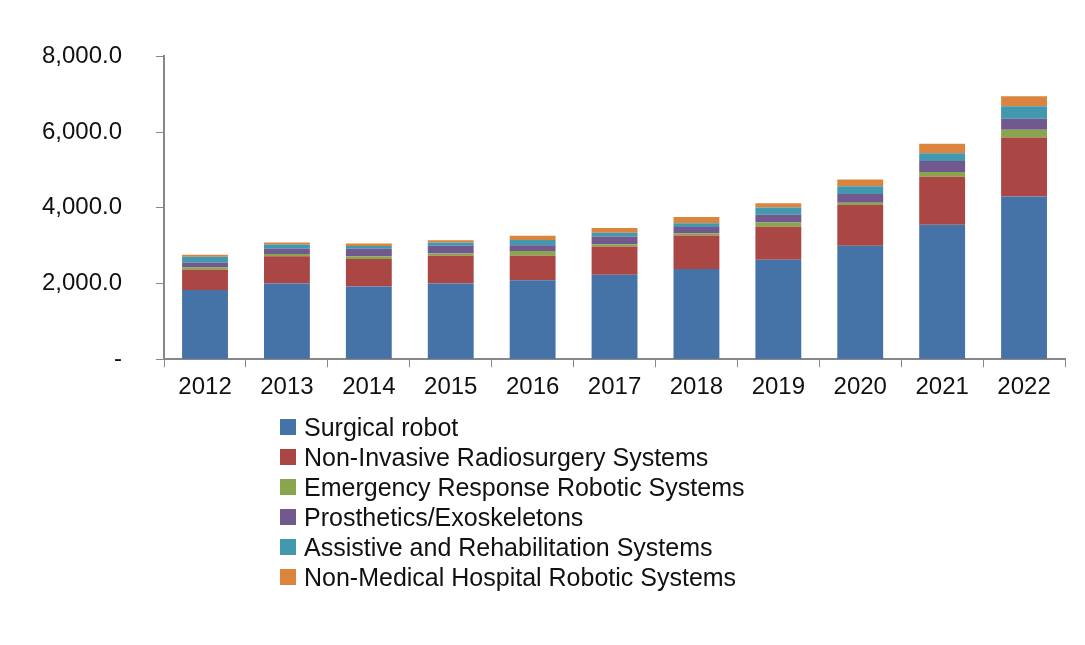  Describe the element at coordinates (369, 386) in the screenshot. I see `x-tick-label: 2014` at that location.